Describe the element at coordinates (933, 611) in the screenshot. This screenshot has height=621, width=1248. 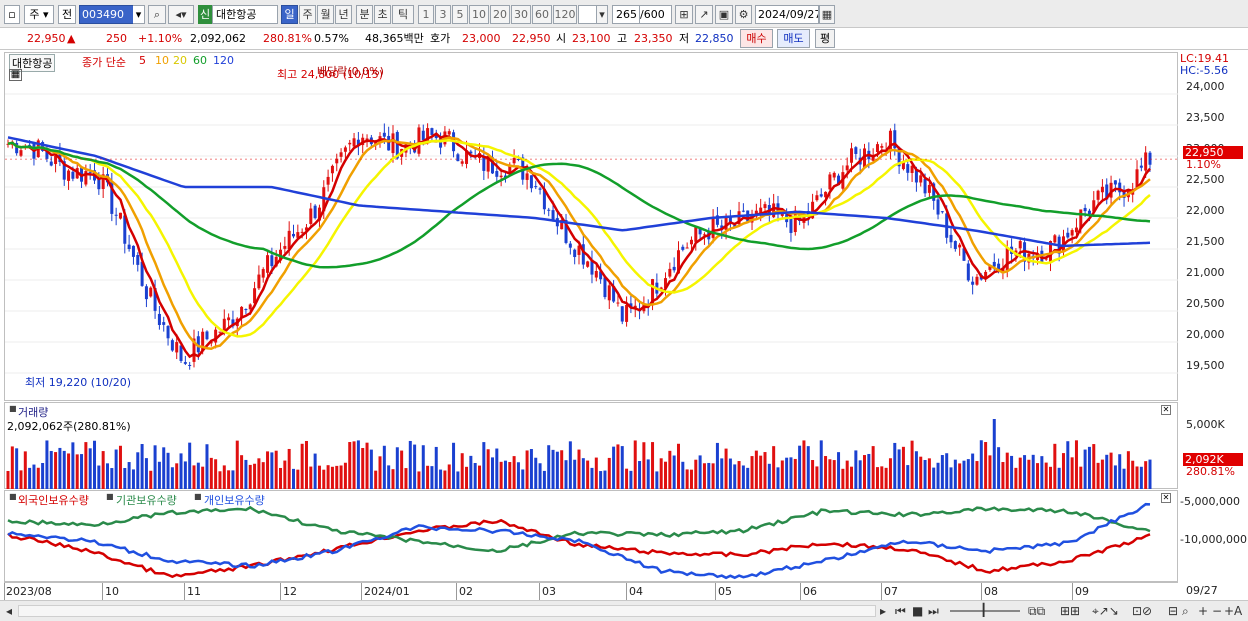
I see `forward-icon: ⏭` at that location.